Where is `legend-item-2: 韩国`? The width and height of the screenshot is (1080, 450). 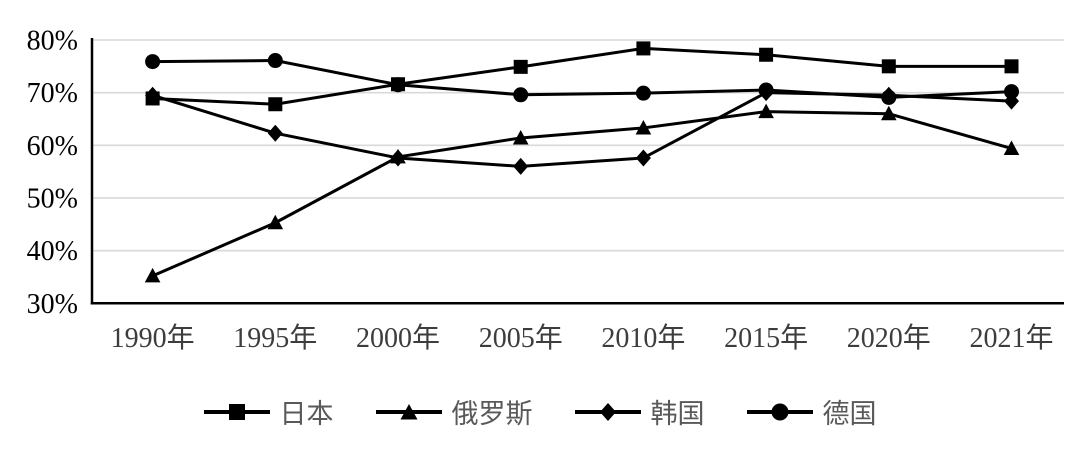
legend-item-2: 韩国 is located at coordinates (639, 411).